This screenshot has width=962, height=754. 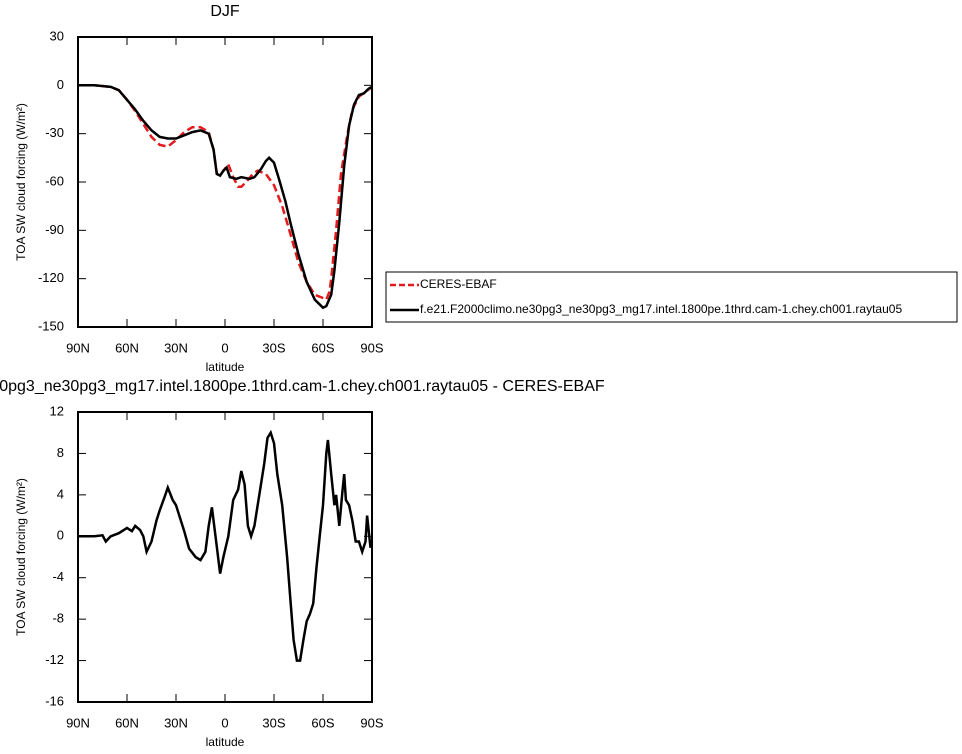 I want to click on y-tick-label: -12, so click(x=54, y=659).